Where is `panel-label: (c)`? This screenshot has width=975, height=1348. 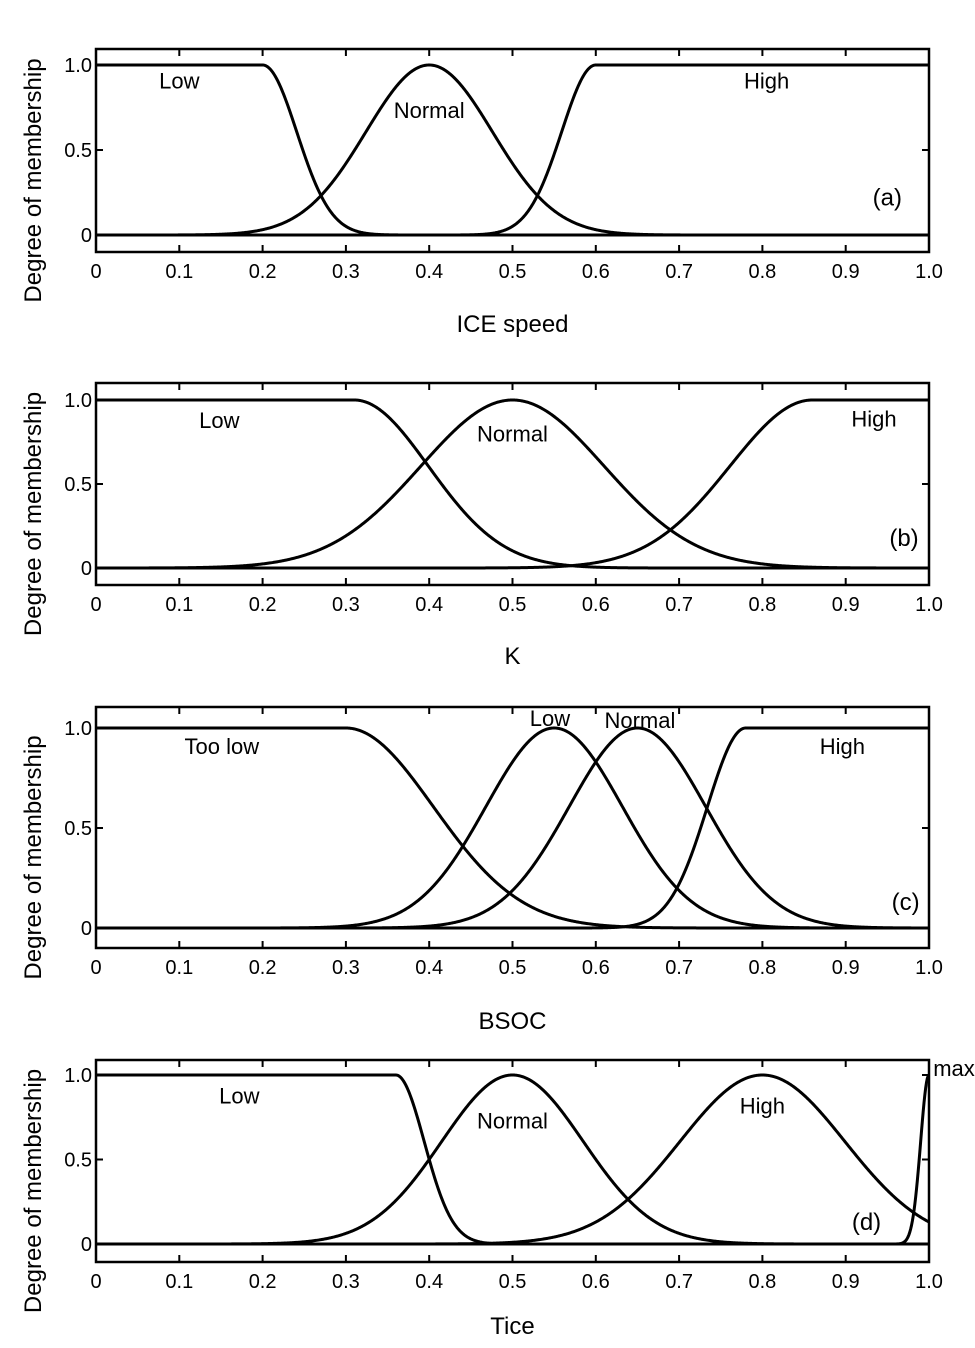
panel-label: (c) is located at coordinates (906, 902).